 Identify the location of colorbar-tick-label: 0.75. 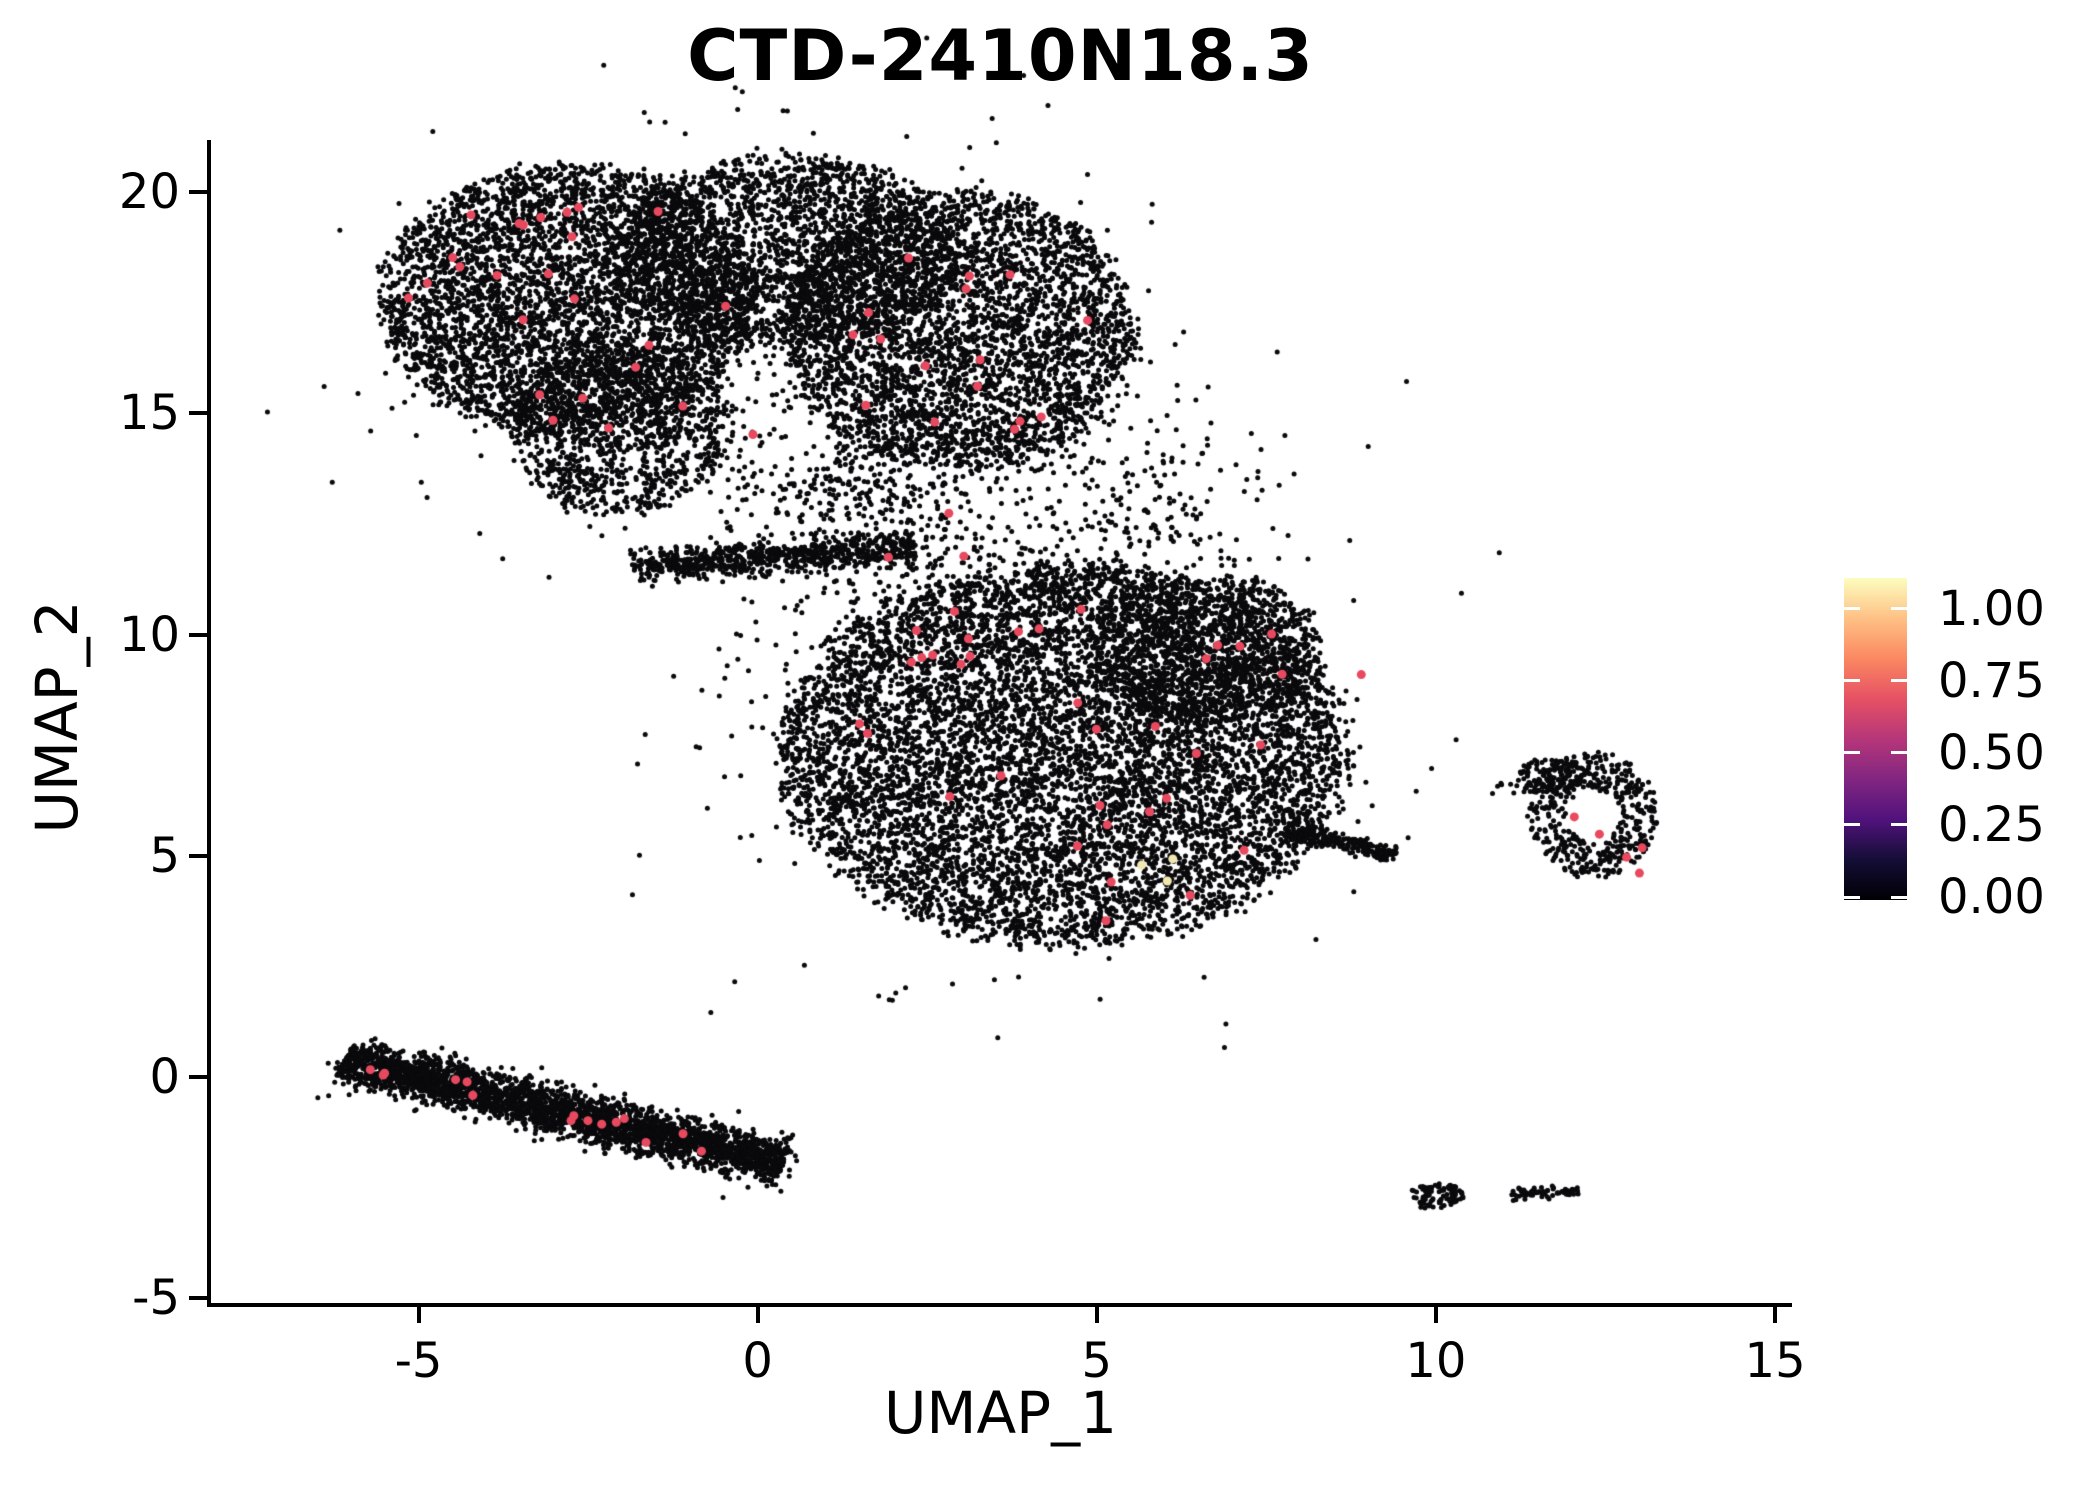
(1991, 680).